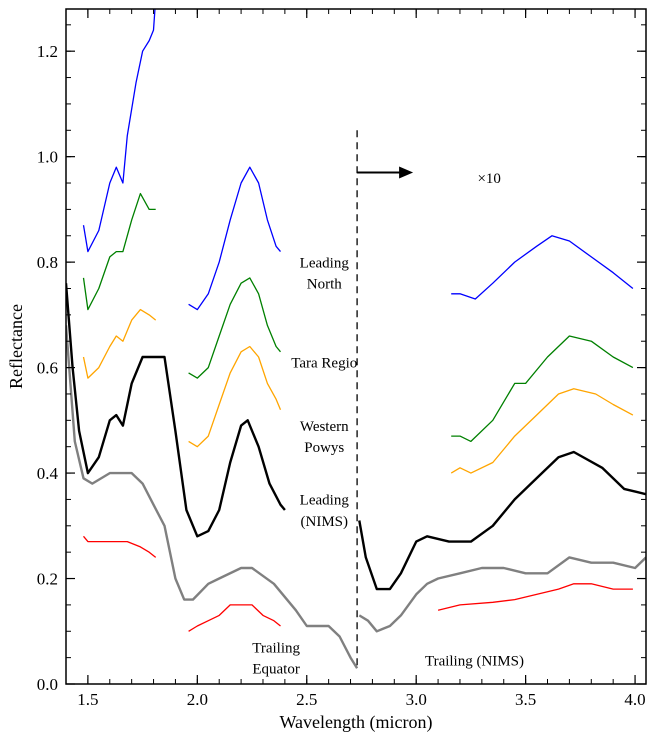 This screenshot has width=651, height=736. What do you see at coordinates (48, 473) in the screenshot?
I see `y-tick-label: 0.4` at bounding box center [48, 473].